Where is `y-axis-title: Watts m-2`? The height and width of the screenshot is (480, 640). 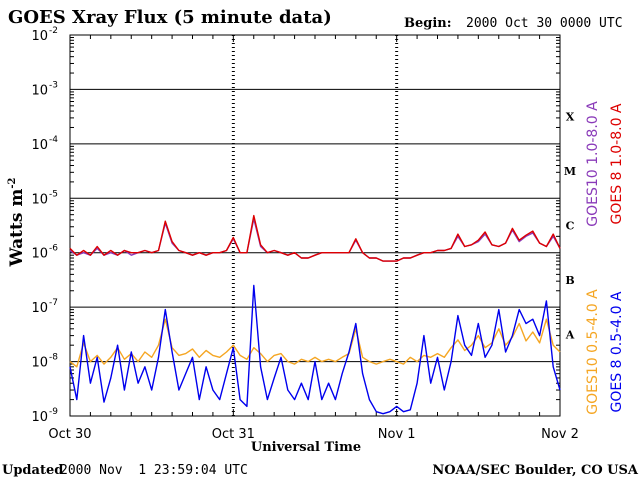
y-axis-title: Watts m-2 is located at coordinates (17, 222).